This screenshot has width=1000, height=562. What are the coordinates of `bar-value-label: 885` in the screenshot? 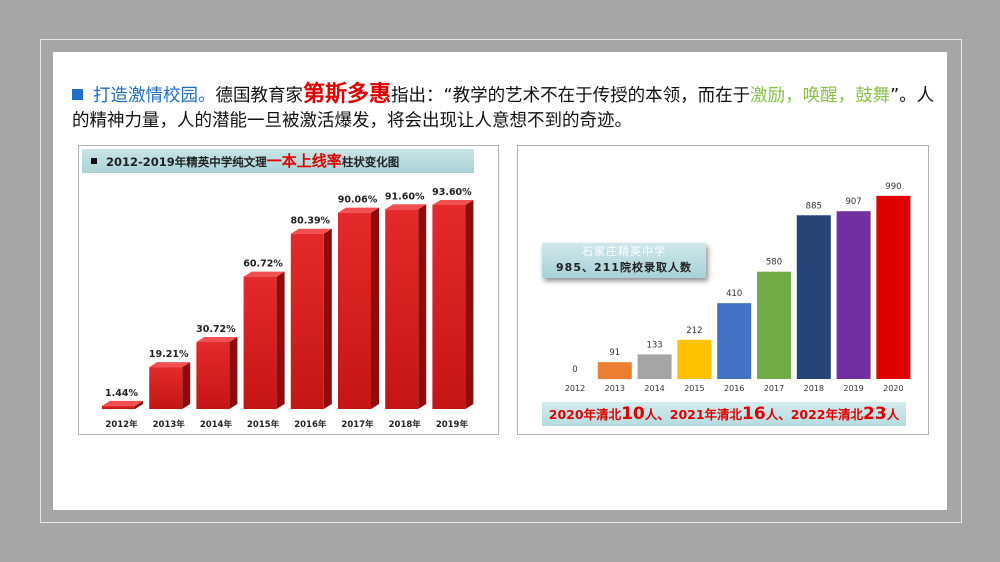 It's located at (814, 206).